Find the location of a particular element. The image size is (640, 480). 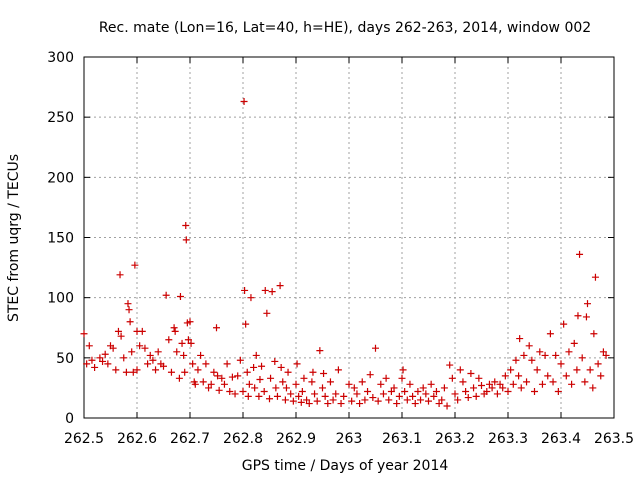

x-tick-label: 262.6 is located at coordinates (137, 439).